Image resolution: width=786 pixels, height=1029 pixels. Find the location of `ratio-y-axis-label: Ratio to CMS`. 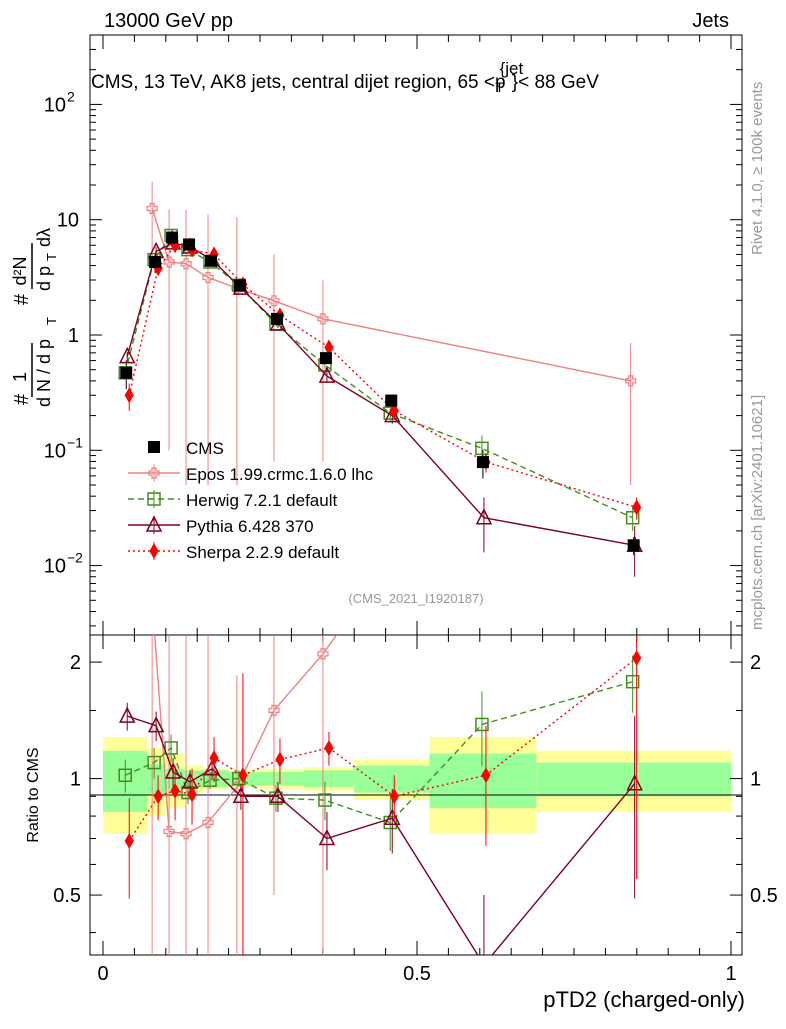

ratio-y-axis-label: Ratio to CMS is located at coordinates (33, 794).